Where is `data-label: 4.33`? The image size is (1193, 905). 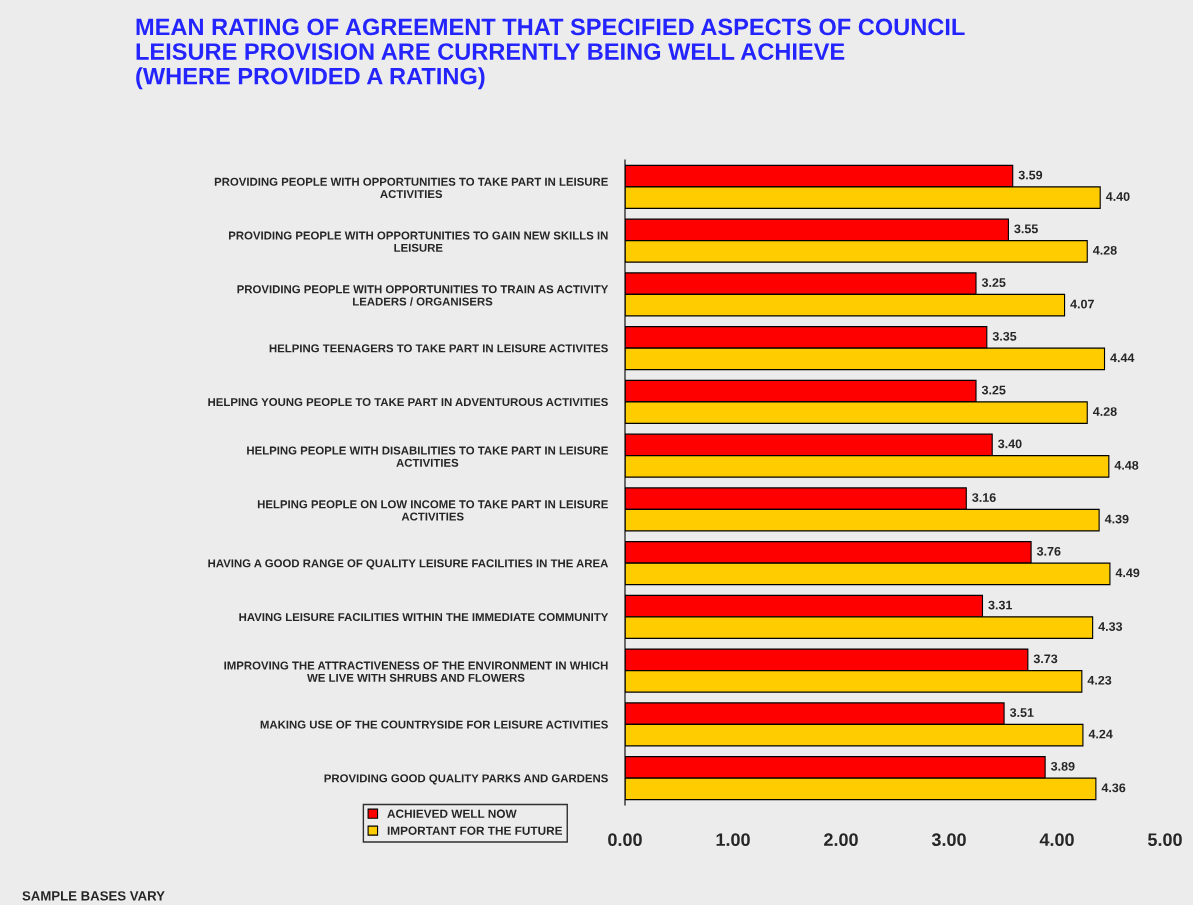
data-label: 4.33 is located at coordinates (1110, 626).